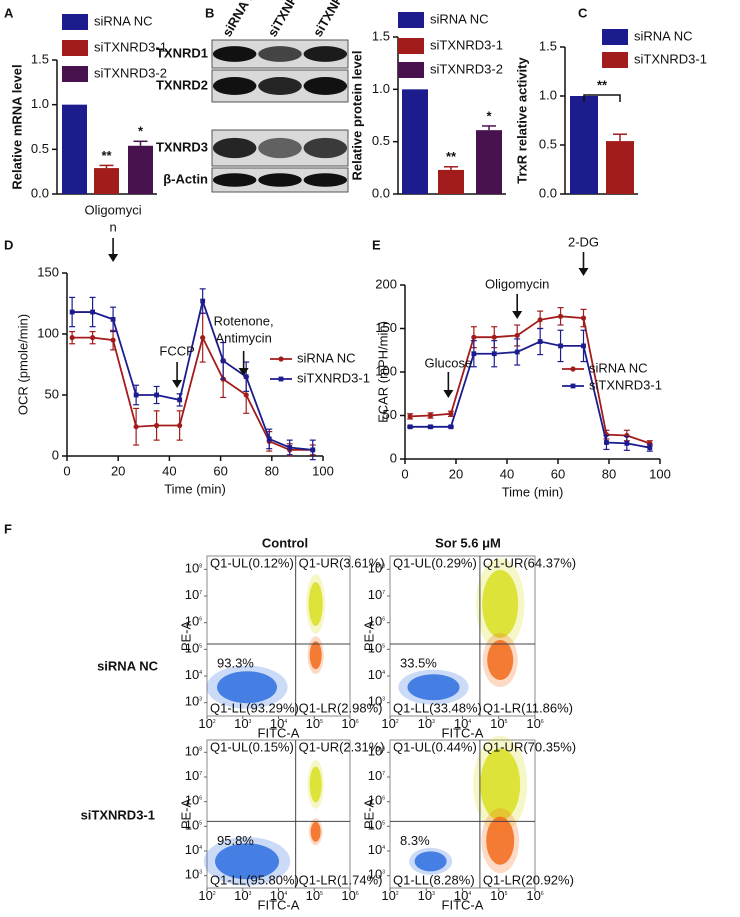 The height and width of the screenshot is (917, 740). I want to click on blot-column-label: siTXNRD3-2, so click(335, 19).